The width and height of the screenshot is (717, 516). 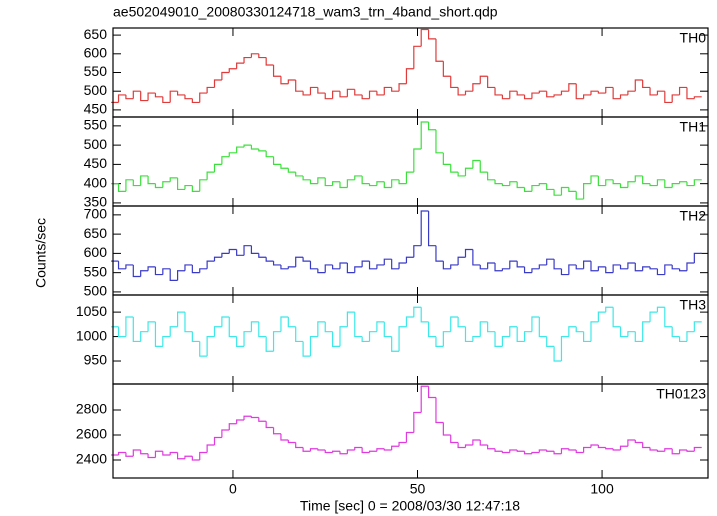 What do you see at coordinates (91, 459) in the screenshot?
I see `y-tick-label: 2400` at bounding box center [91, 459].